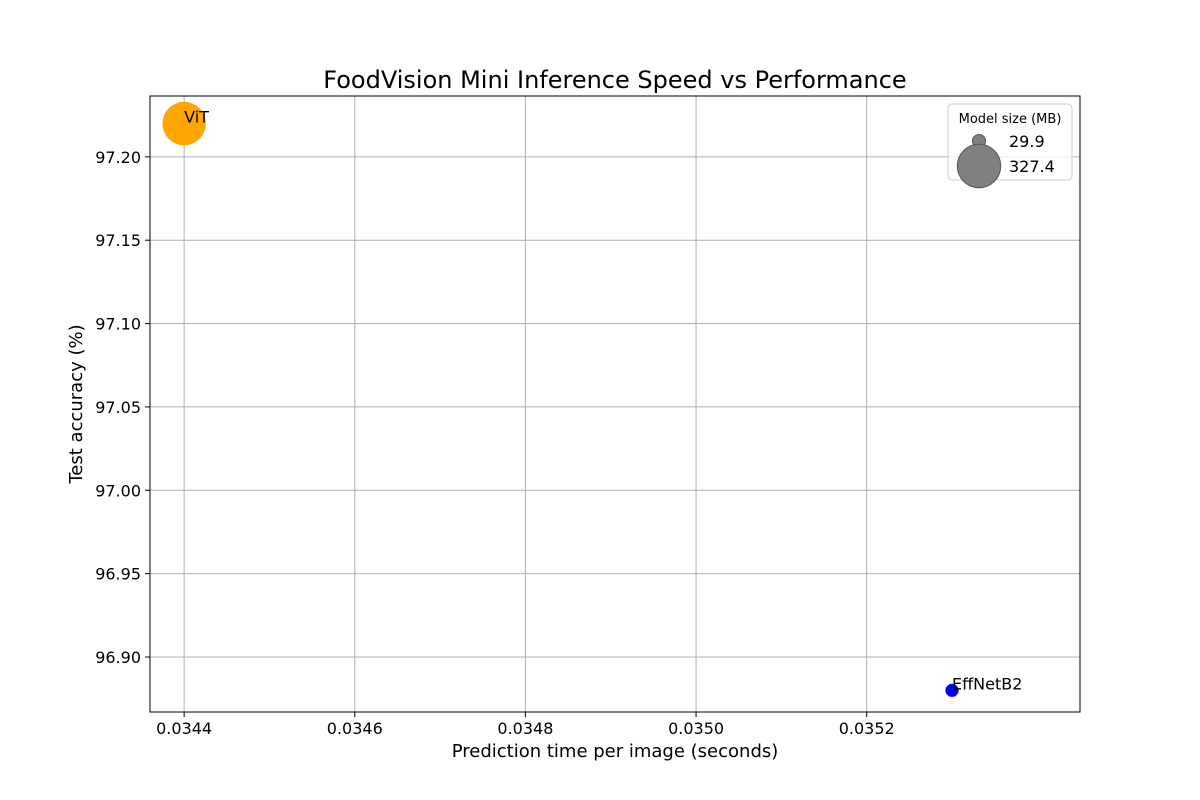  I want to click on legend-entry-label: 327.4, so click(1032, 166).